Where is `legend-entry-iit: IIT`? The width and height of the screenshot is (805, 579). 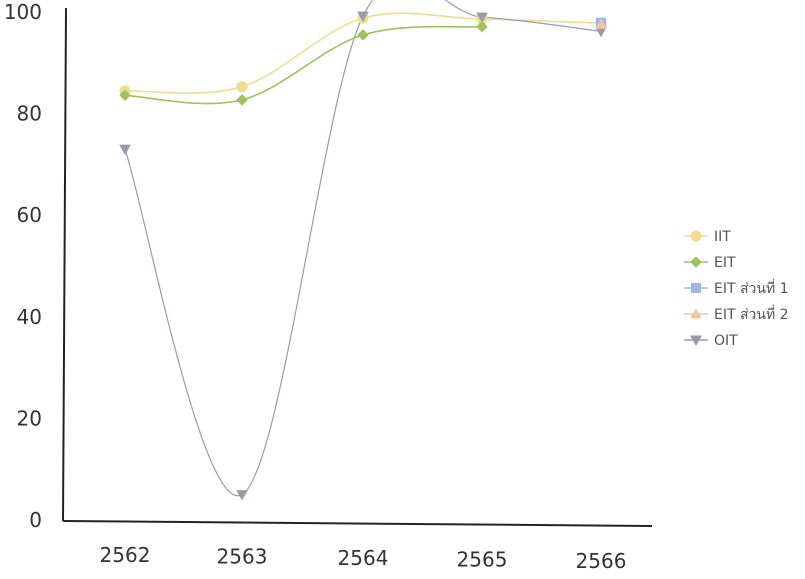 legend-entry-iit: IIT is located at coordinates (707, 237).